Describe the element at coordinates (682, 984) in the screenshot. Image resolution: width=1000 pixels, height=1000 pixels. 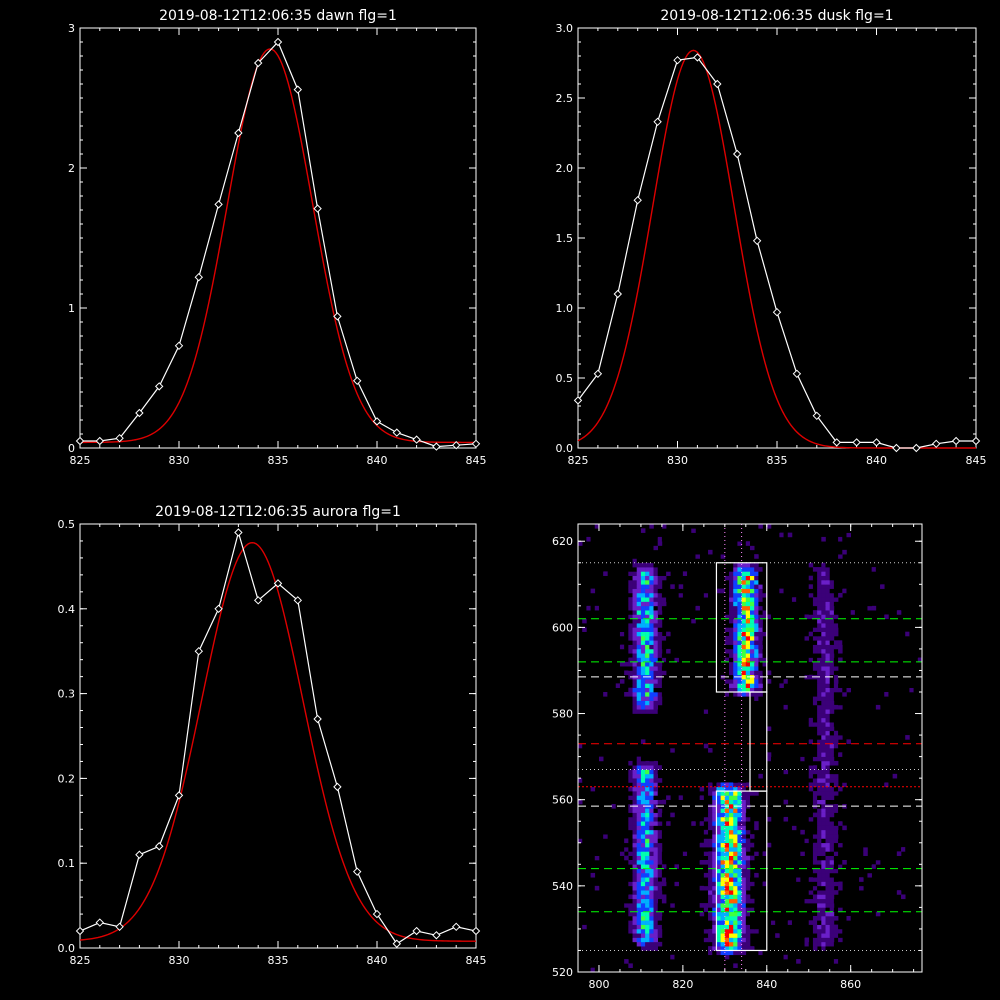
I see `x-tick-label: 820` at that location.